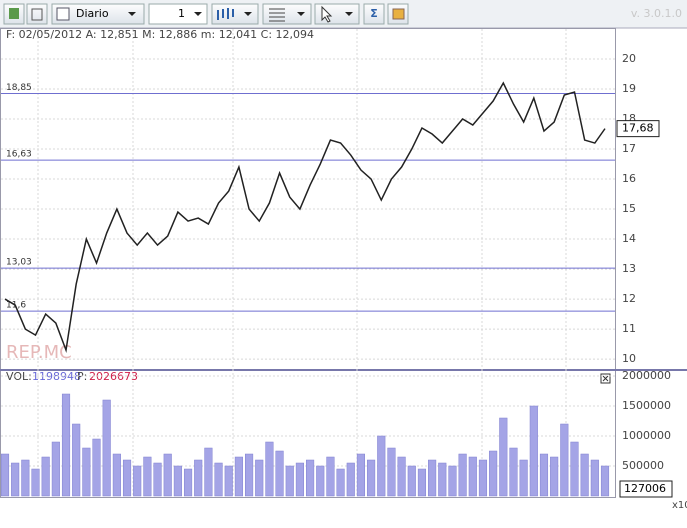 This screenshot has height=528, width=687. What do you see at coordinates (646, 435) in the screenshot?
I see `y-tick-label: 1000000` at bounding box center [646, 435].